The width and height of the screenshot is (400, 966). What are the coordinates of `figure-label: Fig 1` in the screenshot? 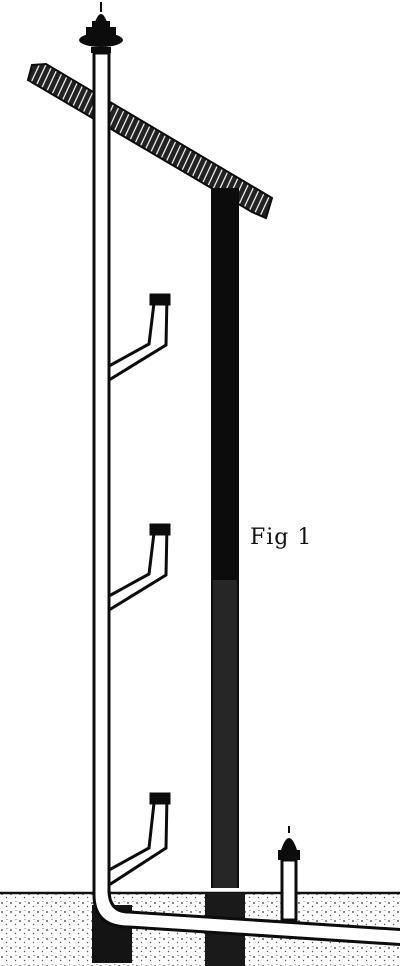 It's located at (281, 537).